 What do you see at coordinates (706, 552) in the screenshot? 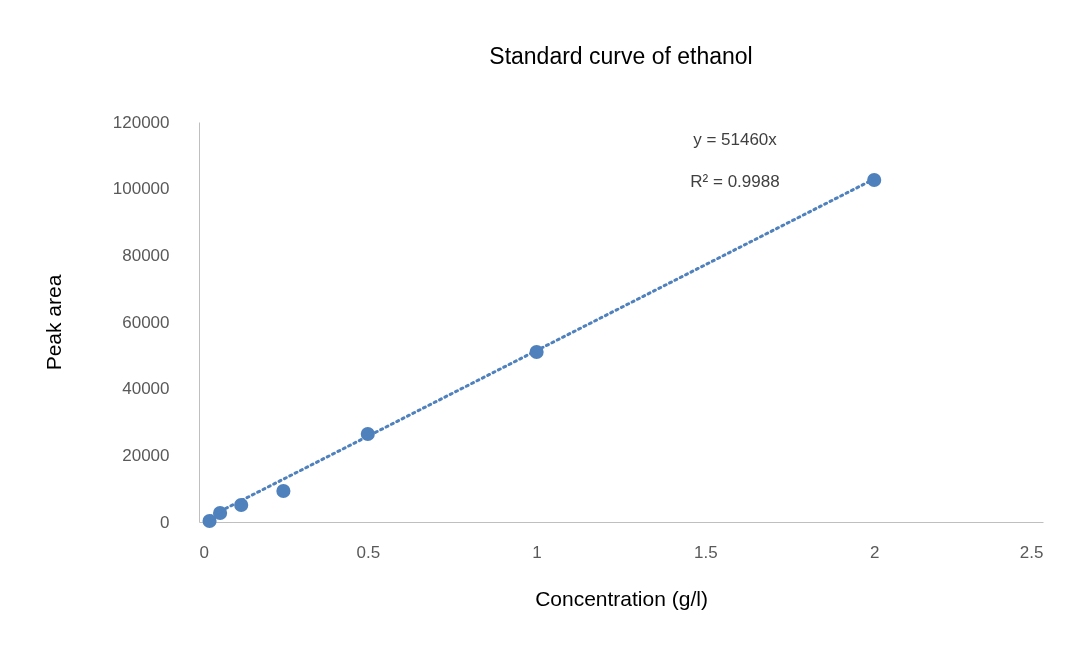
I see `x-tick-label: 1.5` at bounding box center [706, 552].